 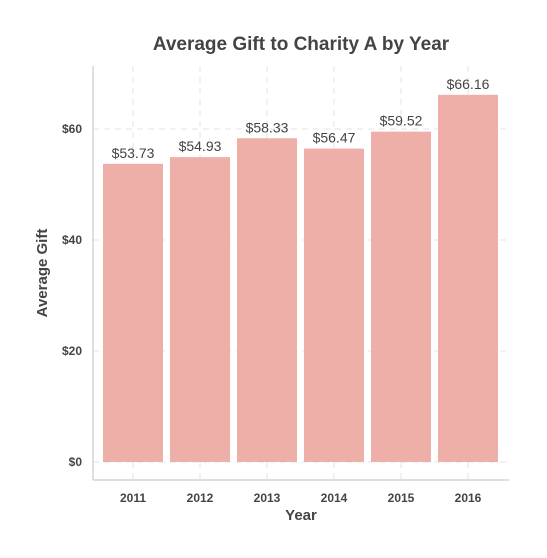 I want to click on data-labels: $53.73 $54.93 $58.33 $56.47 $59.52 $66.16, so click(x=301, y=118).